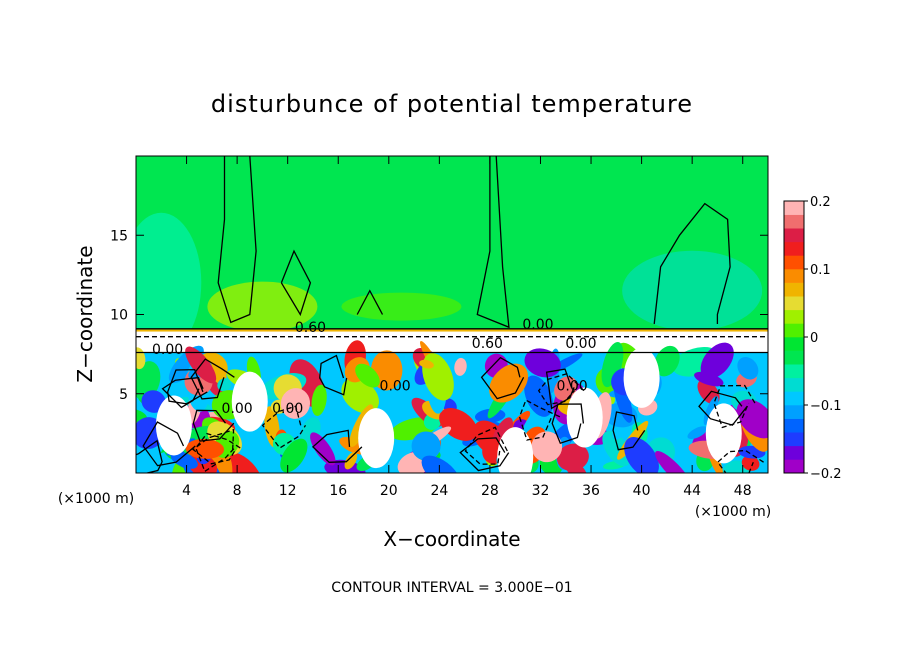 This screenshot has width=904, height=658. I want to click on chart-title: disturbunce of potential temperature, so click(452, 104).